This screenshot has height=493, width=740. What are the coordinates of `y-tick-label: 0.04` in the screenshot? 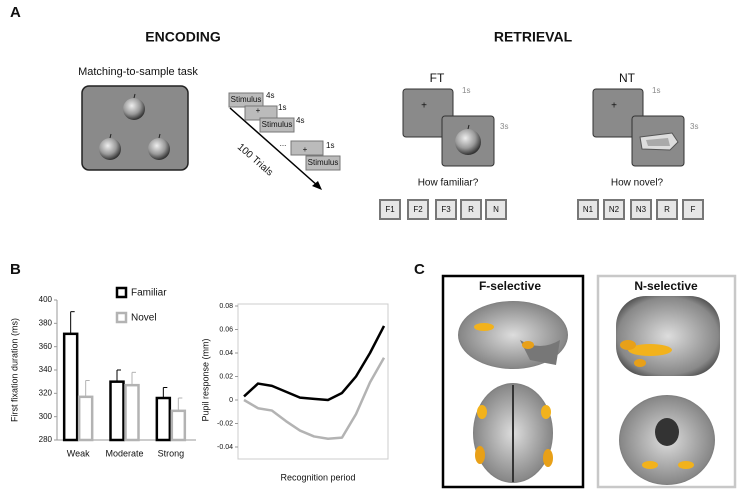 It's located at (226, 353).